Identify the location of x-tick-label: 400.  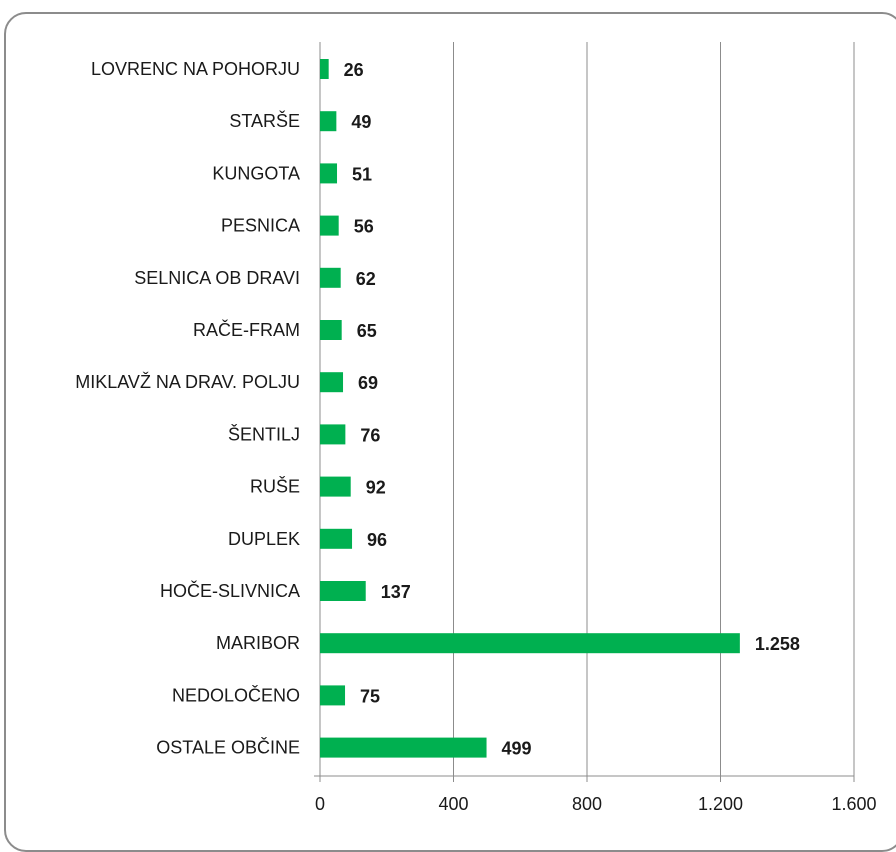
(453, 804).